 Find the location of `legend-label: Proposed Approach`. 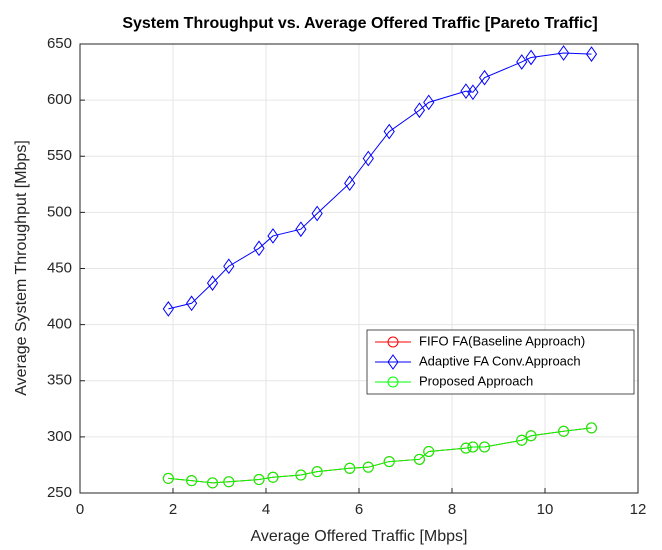

legend-label: Proposed Approach is located at coordinates (476, 380).